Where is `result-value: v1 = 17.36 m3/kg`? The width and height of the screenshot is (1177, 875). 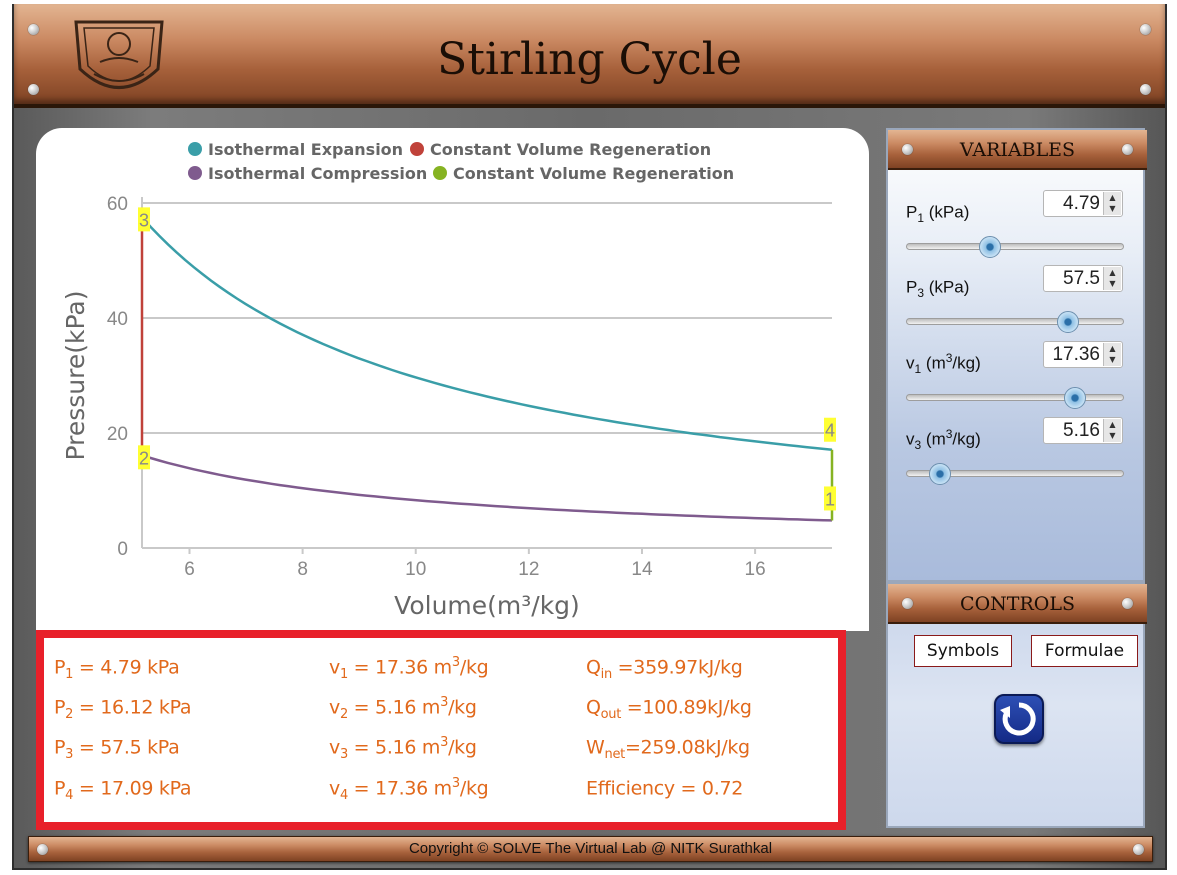 result-value: v1 = 17.36 m3/kg is located at coordinates (409, 669).